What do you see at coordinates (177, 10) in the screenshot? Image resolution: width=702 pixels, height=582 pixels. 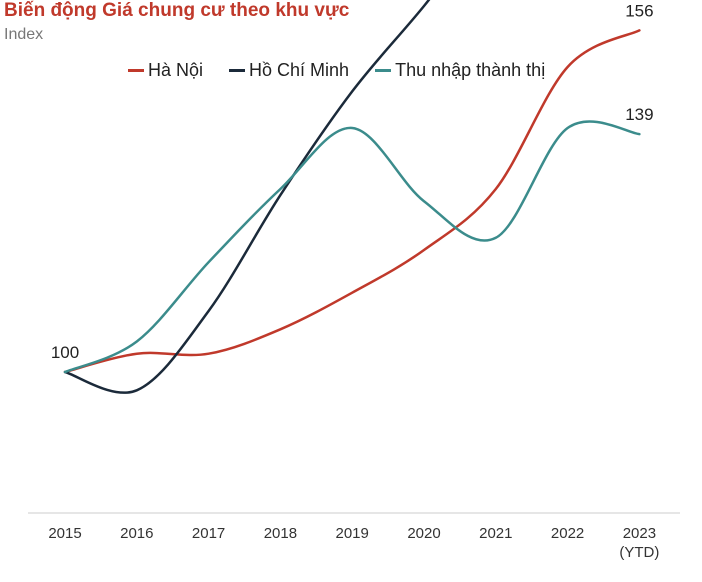 I see `chart-title: Biến động Giá chung cư theo khu vực` at bounding box center [177, 10].